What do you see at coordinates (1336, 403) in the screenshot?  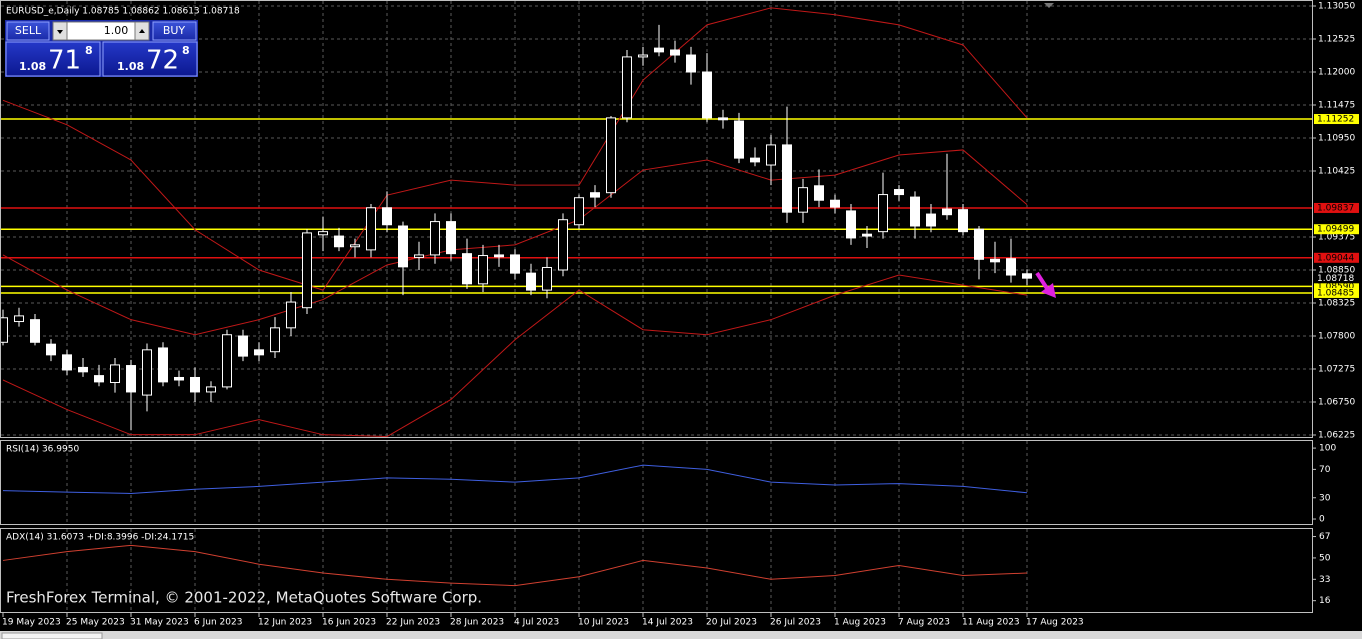 I see `price-tick-label: 1.06750` at bounding box center [1336, 403].